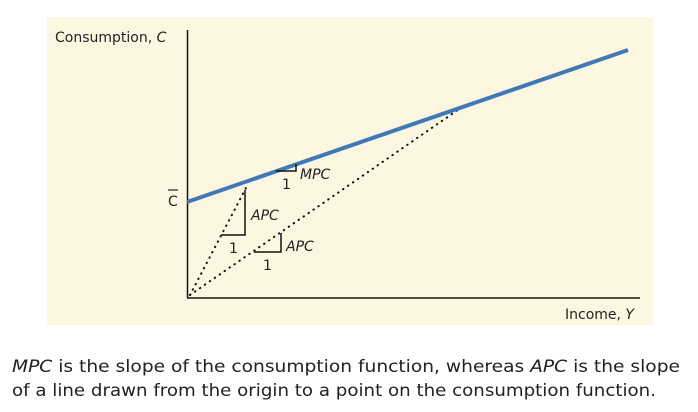 The width and height of the screenshot is (698, 412). Describe the element at coordinates (299, 247) in the screenshot. I see `apc-shallow-label: APC` at that location.